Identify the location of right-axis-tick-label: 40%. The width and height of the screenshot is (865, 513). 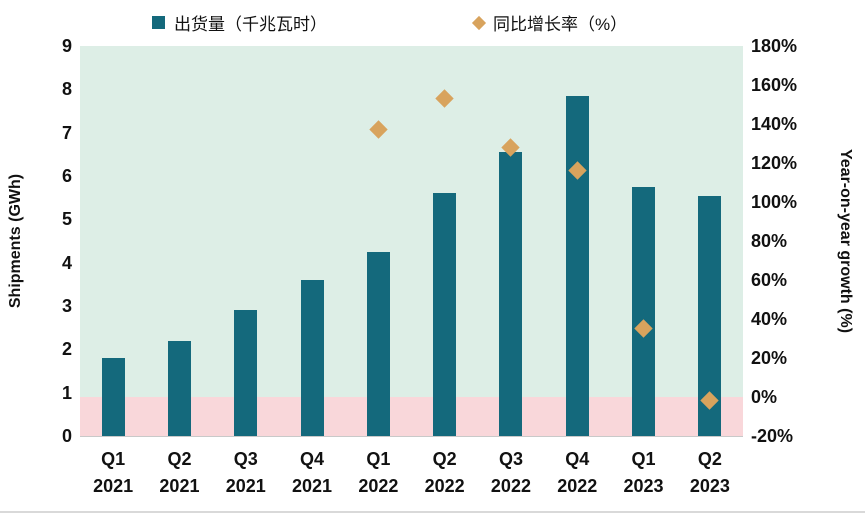
(769, 319).